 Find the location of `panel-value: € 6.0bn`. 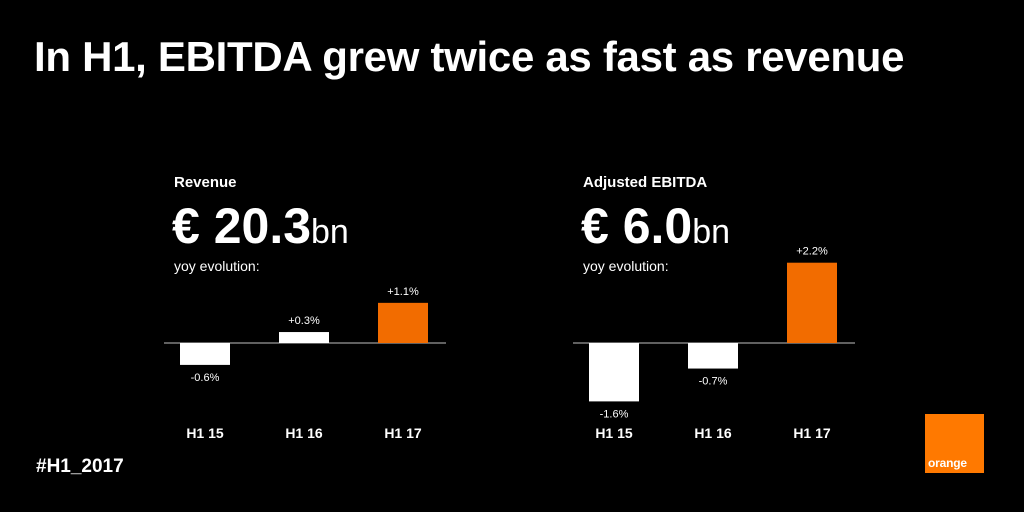

panel-value: € 6.0bn is located at coordinates (655, 229).